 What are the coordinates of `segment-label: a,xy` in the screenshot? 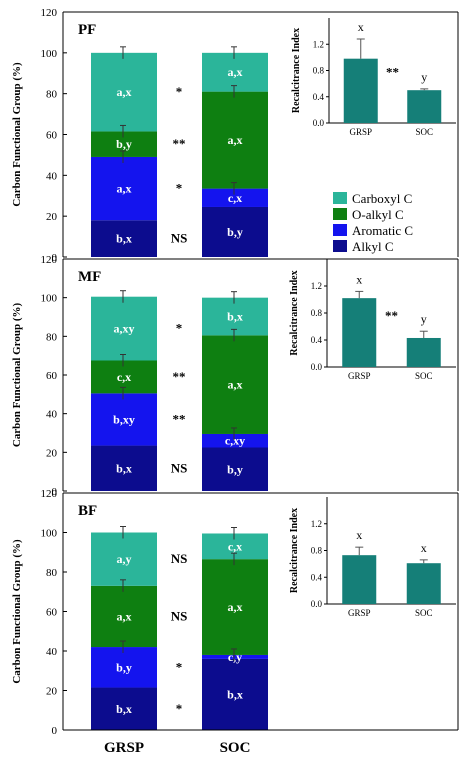 It's located at (124, 329).